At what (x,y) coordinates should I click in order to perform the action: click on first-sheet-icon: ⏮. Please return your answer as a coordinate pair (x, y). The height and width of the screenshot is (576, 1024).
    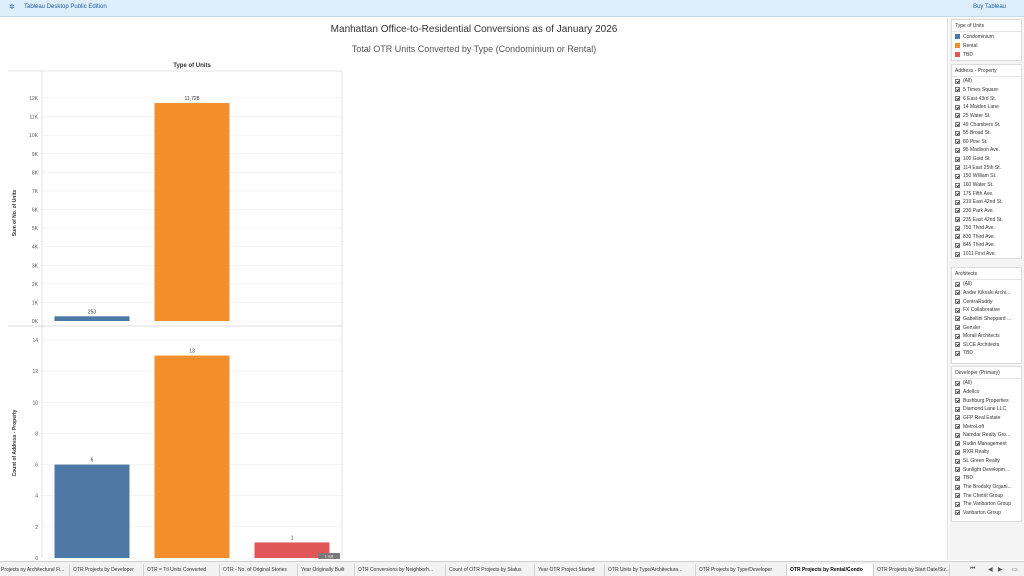
    Looking at the image, I should click on (973, 569).